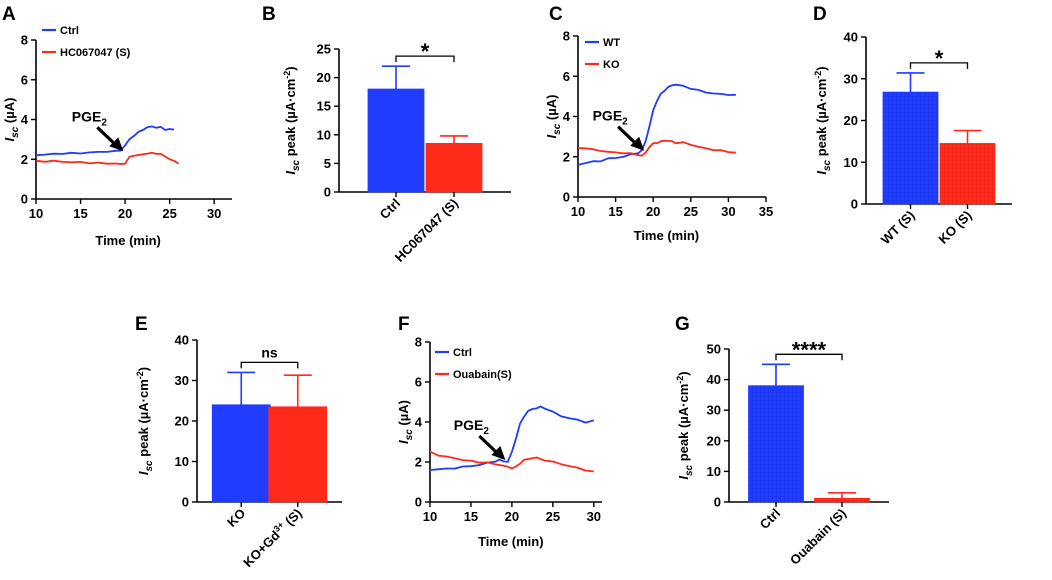 This screenshot has width=1052, height=580. Describe the element at coordinates (714, 440) in the screenshot. I see `panel-g-y-tick-label: 20` at that location.